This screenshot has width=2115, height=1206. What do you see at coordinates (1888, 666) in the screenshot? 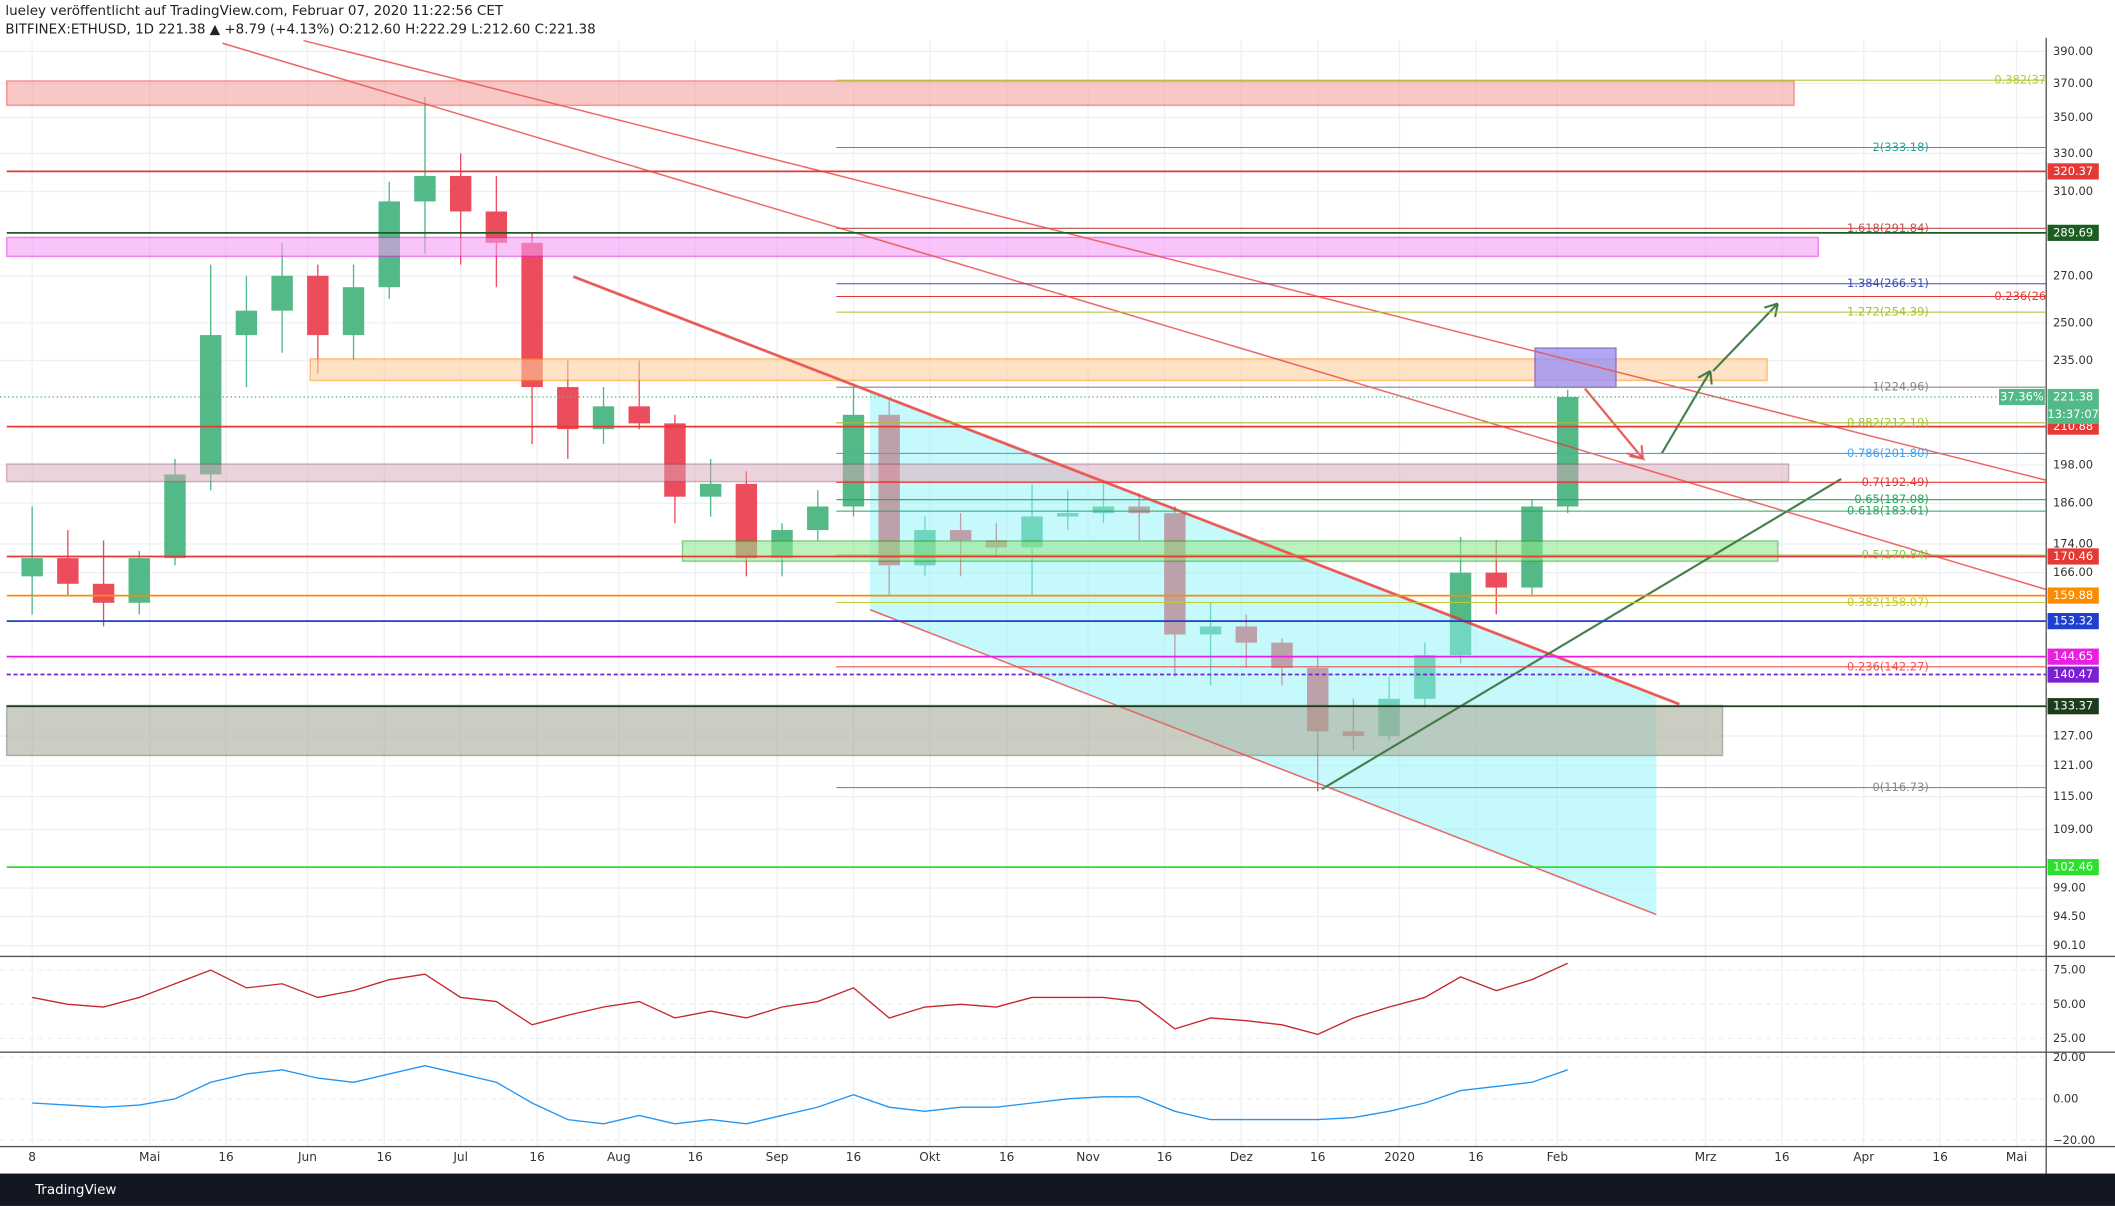
I see `fib-label: 0.236(142.27)` at bounding box center [1888, 666].